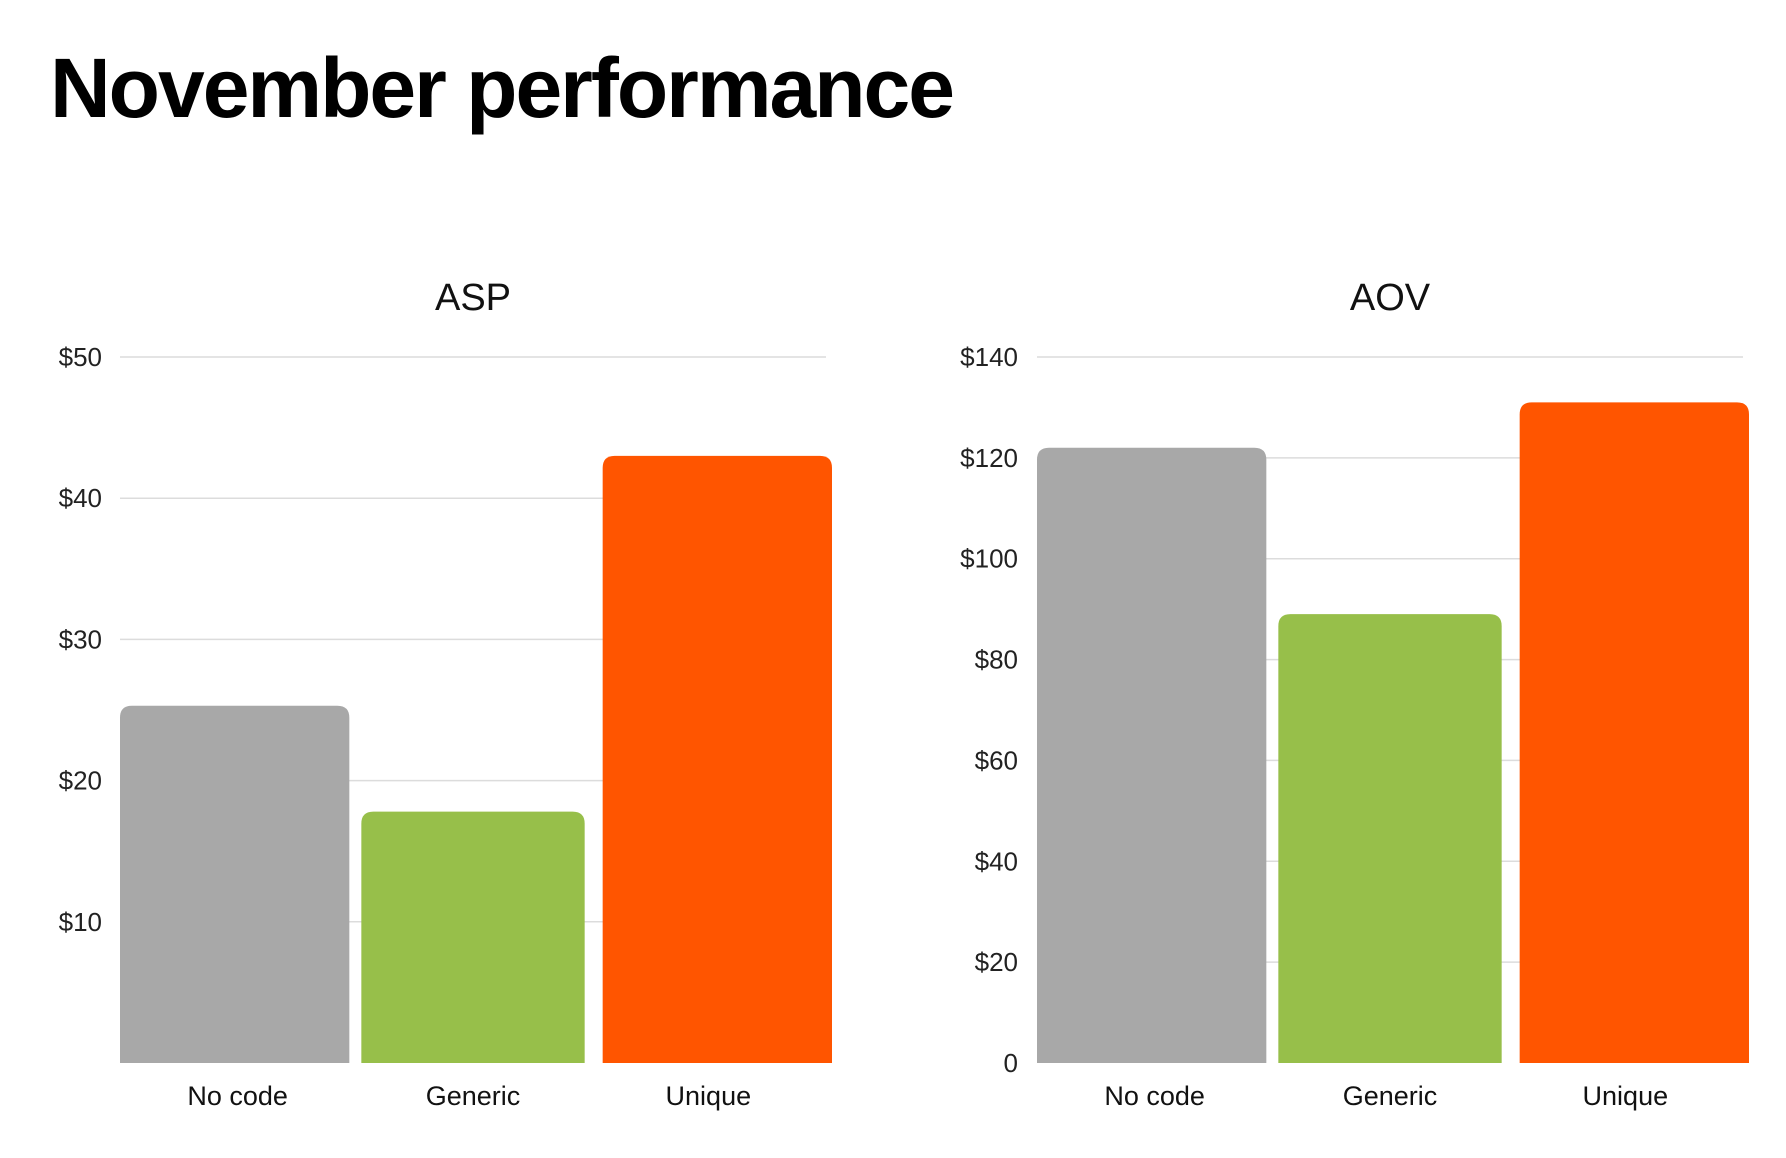 The width and height of the screenshot is (1786, 1158). I want to click on y-tick-label: $60, so click(996, 760).